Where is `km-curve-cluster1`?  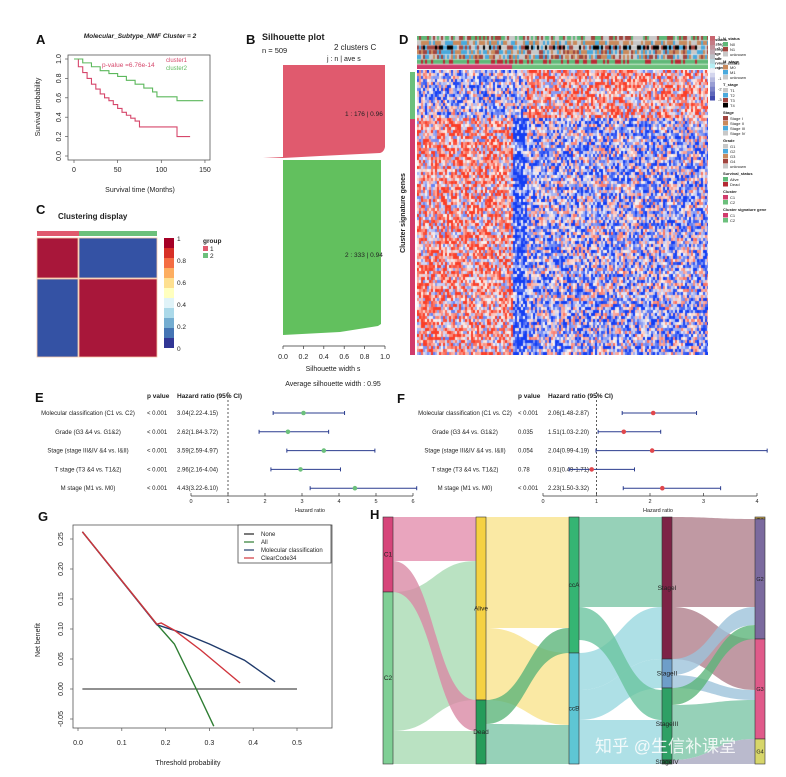
km-curve-cluster1 is located at coordinates (132, 98).